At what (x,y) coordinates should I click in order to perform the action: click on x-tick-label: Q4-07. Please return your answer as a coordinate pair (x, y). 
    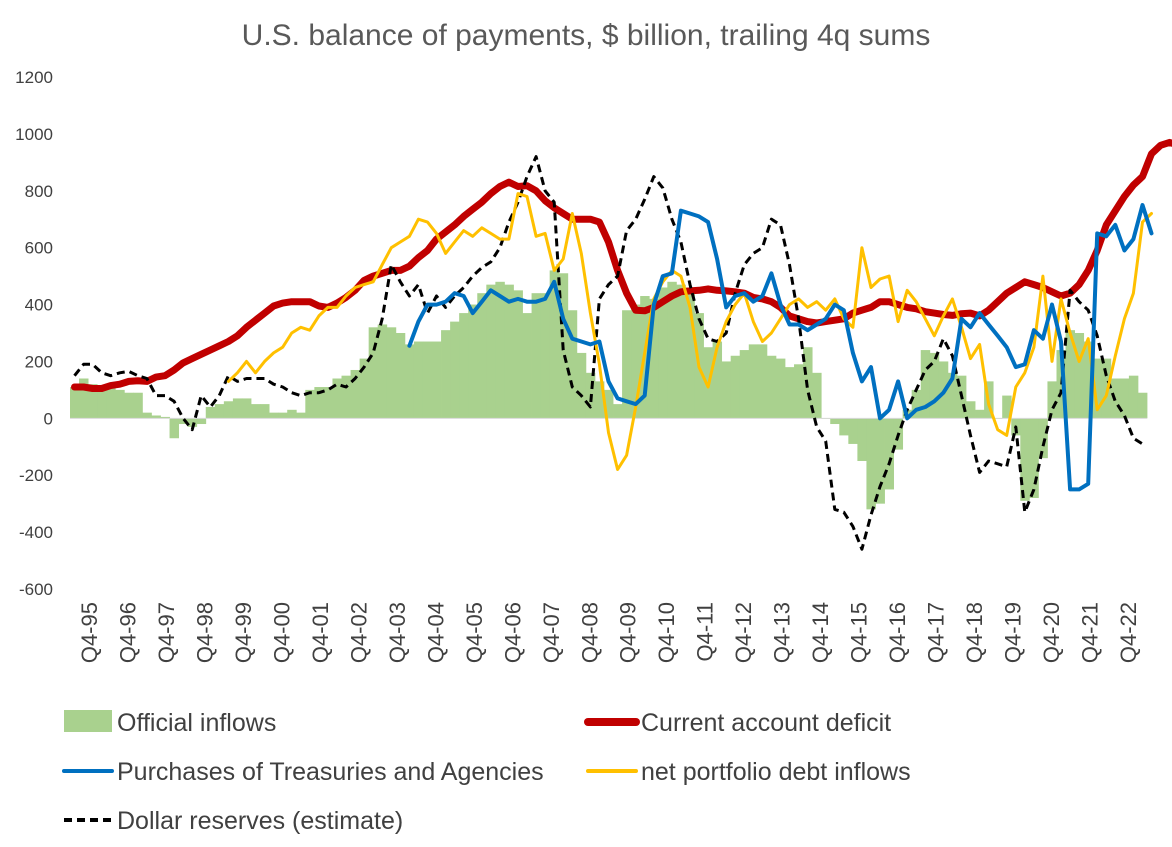
    Looking at the image, I should click on (551, 632).